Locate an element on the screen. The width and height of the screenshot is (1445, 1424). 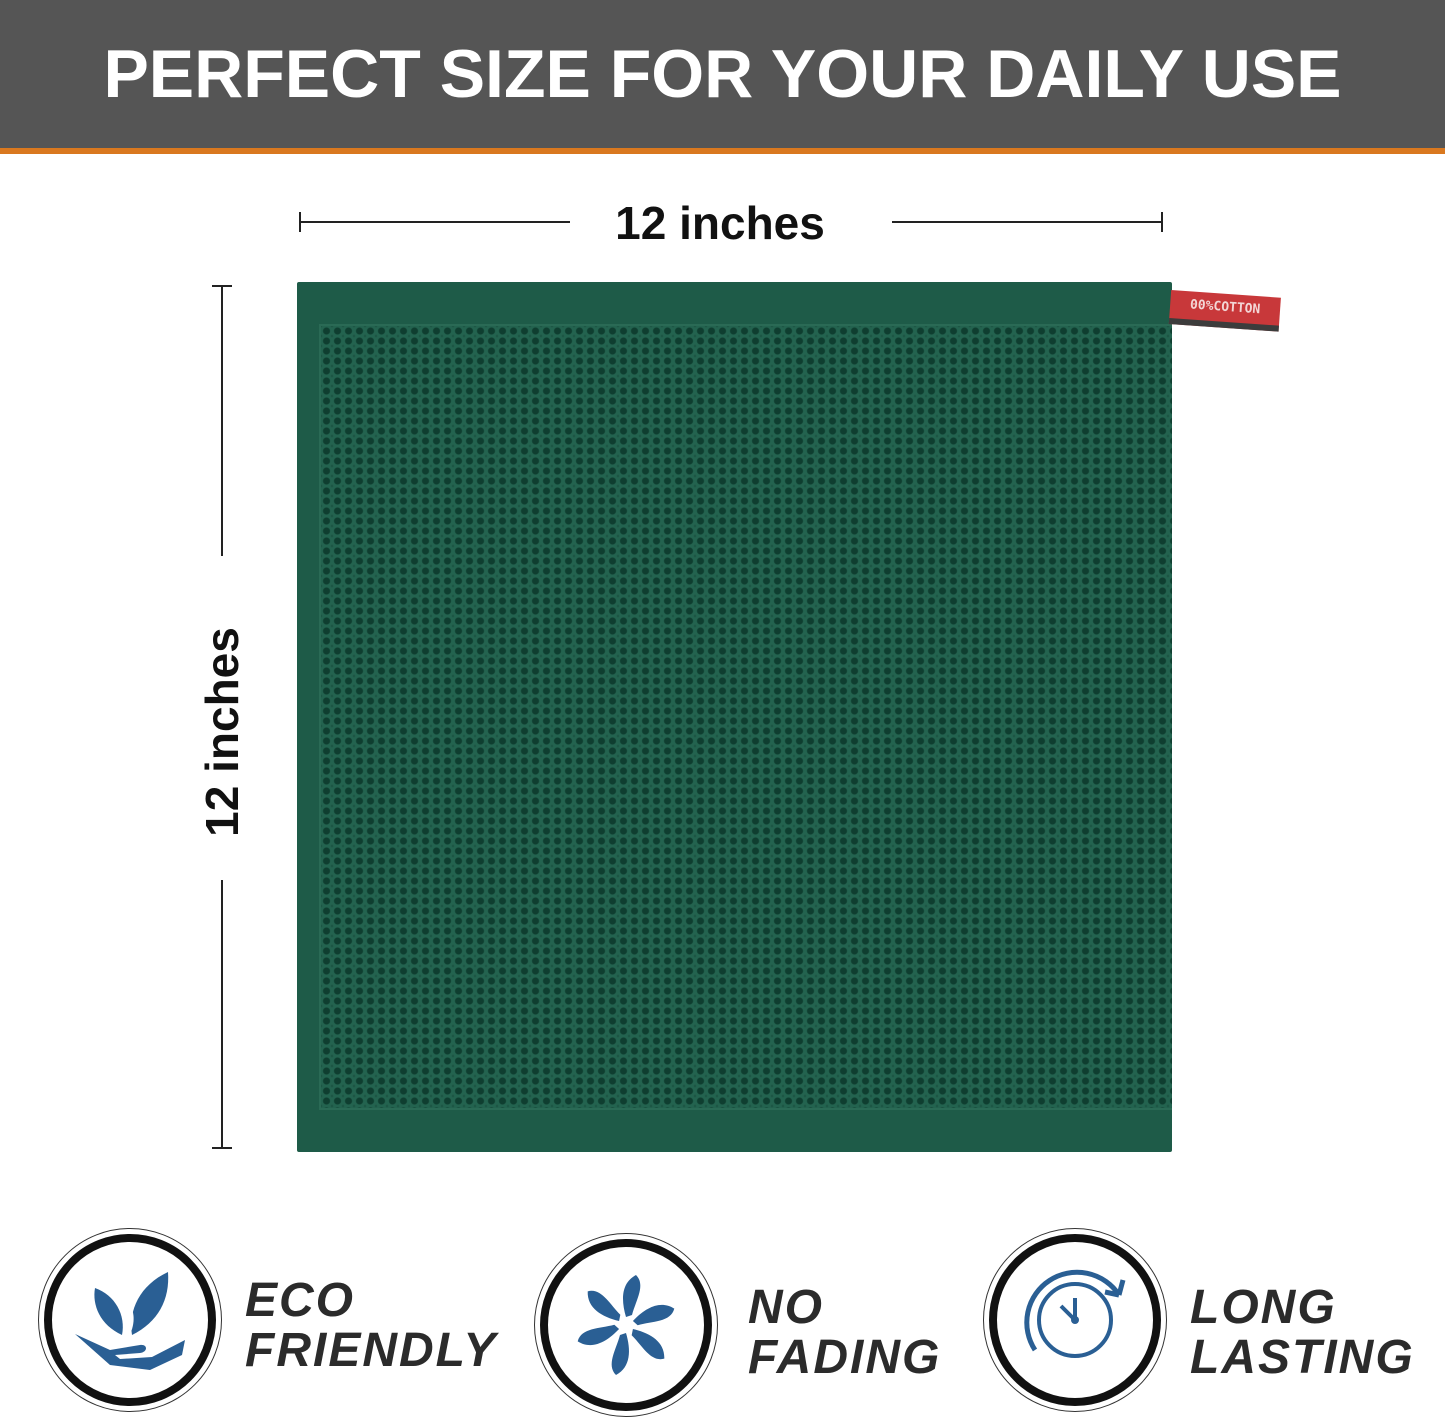
height-tick-bottom is located at coordinates (222, 1148).